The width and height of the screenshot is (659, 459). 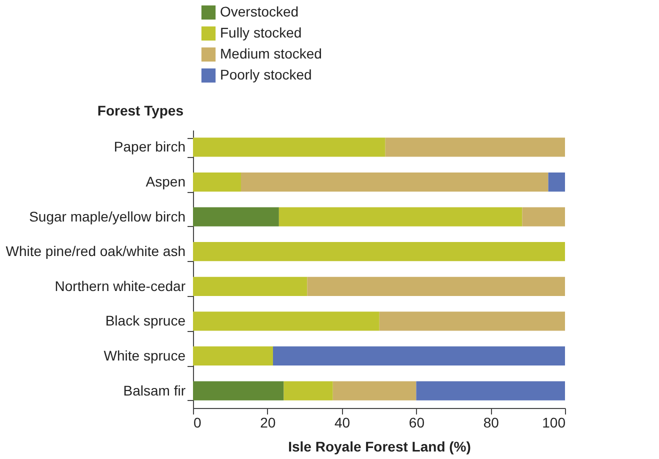 What do you see at coordinates (140, 110) in the screenshot?
I see `y-axis-title: Forest Types` at bounding box center [140, 110].